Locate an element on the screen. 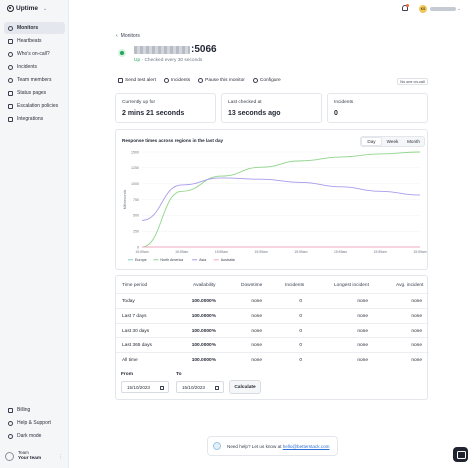  bell-icon is located at coordinates (405, 8).